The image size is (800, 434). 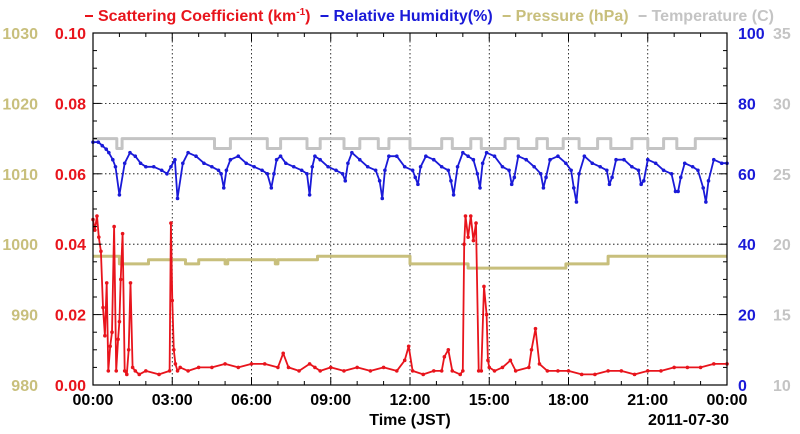 I want to click on date-label: 2011-07-30, so click(x=688, y=420).